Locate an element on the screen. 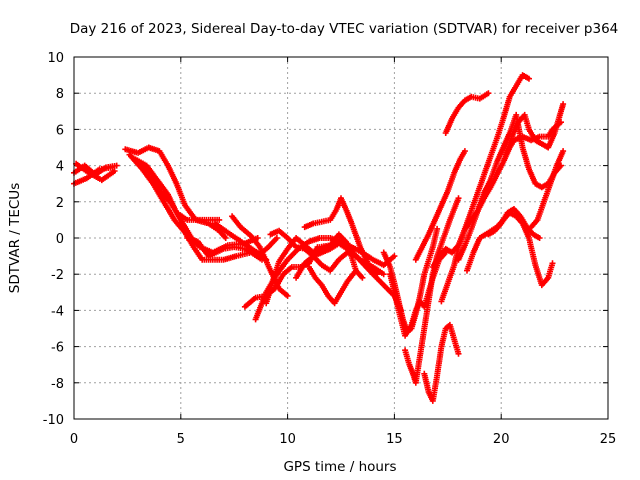  y-tick-label: 6 is located at coordinates (60, 130).